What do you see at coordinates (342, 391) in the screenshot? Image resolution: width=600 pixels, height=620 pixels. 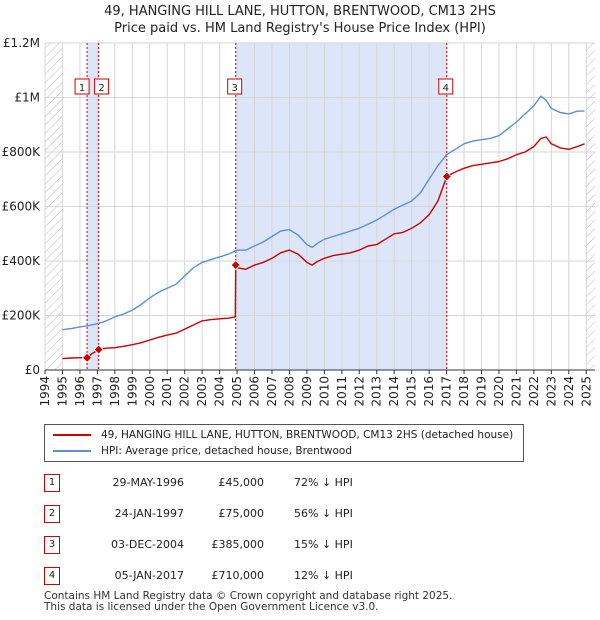 I see `x-tick-label: 2011` at bounding box center [342, 391].